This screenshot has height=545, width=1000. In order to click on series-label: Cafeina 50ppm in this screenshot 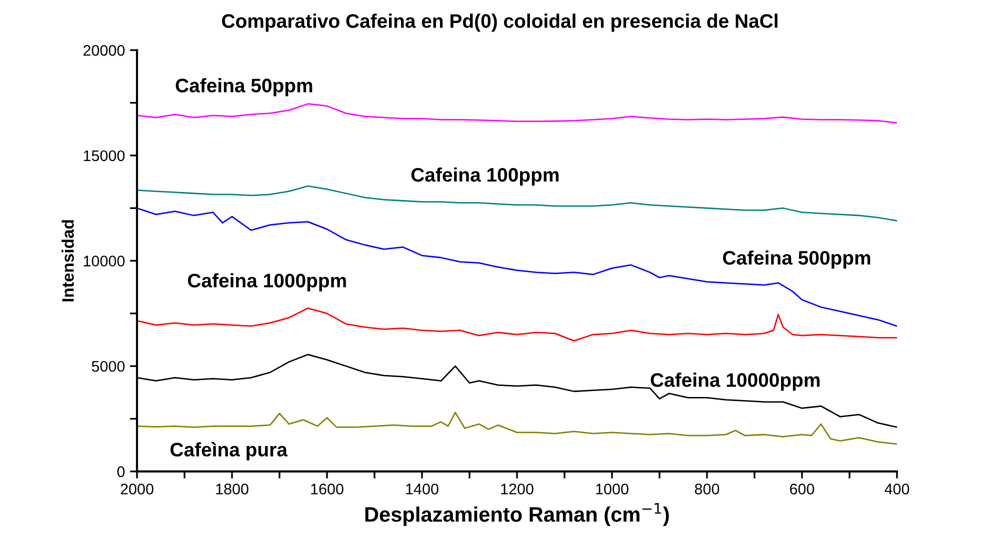, I will do `click(244, 87)`.